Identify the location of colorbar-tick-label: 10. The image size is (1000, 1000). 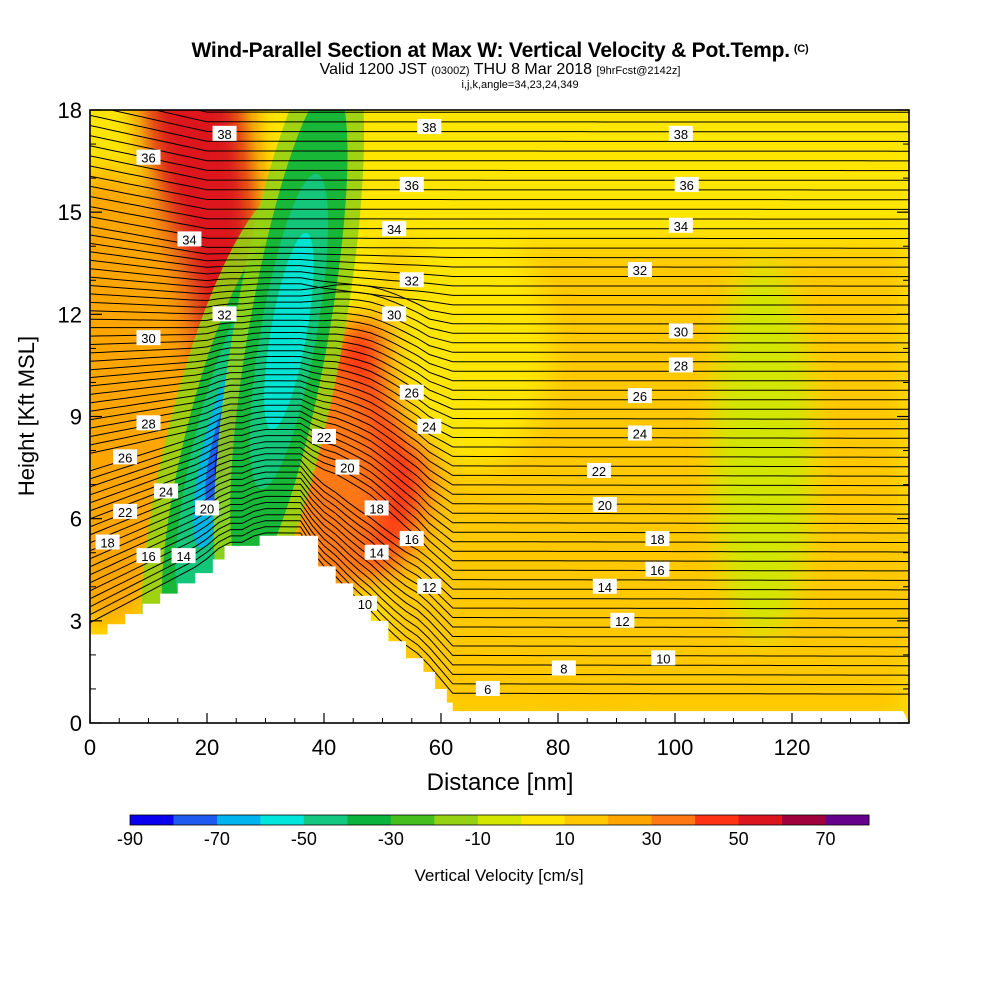
(565, 839).